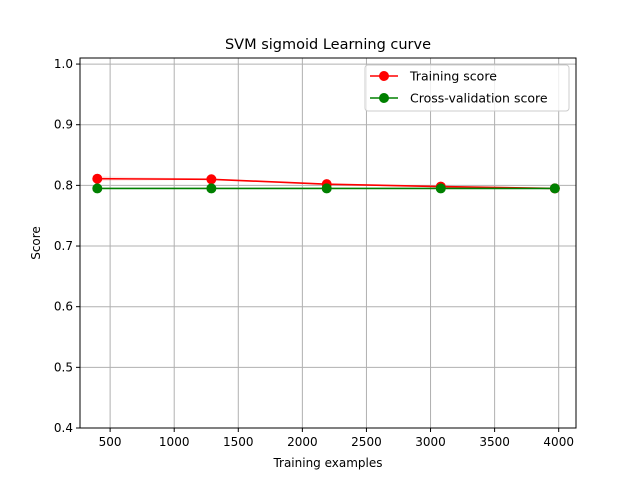 Image resolution: width=640 pixels, height=480 pixels. Describe the element at coordinates (36, 243) in the screenshot. I see `y-axis-label: Score` at that location.